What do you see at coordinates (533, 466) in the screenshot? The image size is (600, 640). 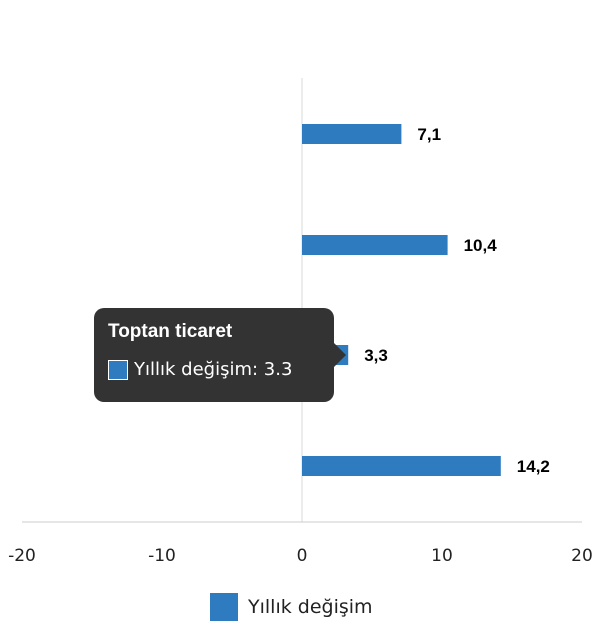 I see `data-label: 14,2` at bounding box center [533, 466].